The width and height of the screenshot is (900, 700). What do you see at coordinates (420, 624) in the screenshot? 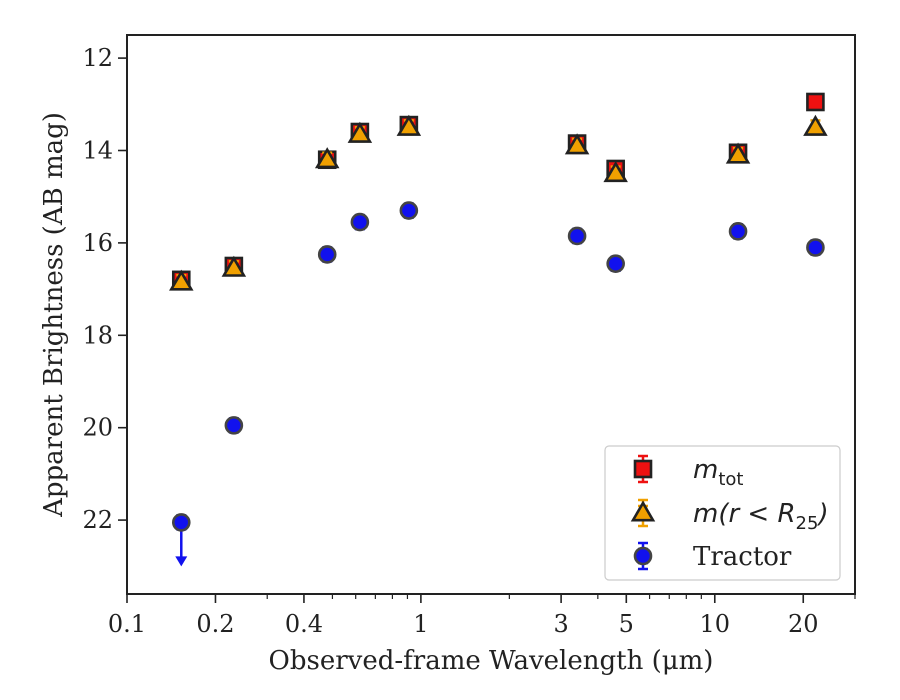
I see `x-tick-label: 1` at bounding box center [420, 624].